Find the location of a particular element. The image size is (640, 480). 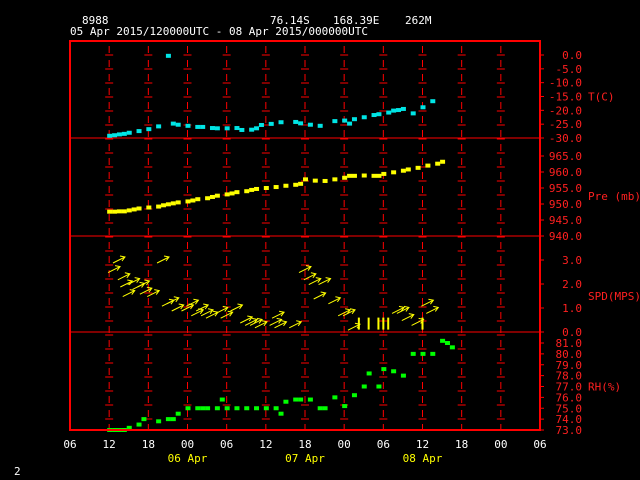

y-tick-label: 1.0 is located at coordinates (572, 308).